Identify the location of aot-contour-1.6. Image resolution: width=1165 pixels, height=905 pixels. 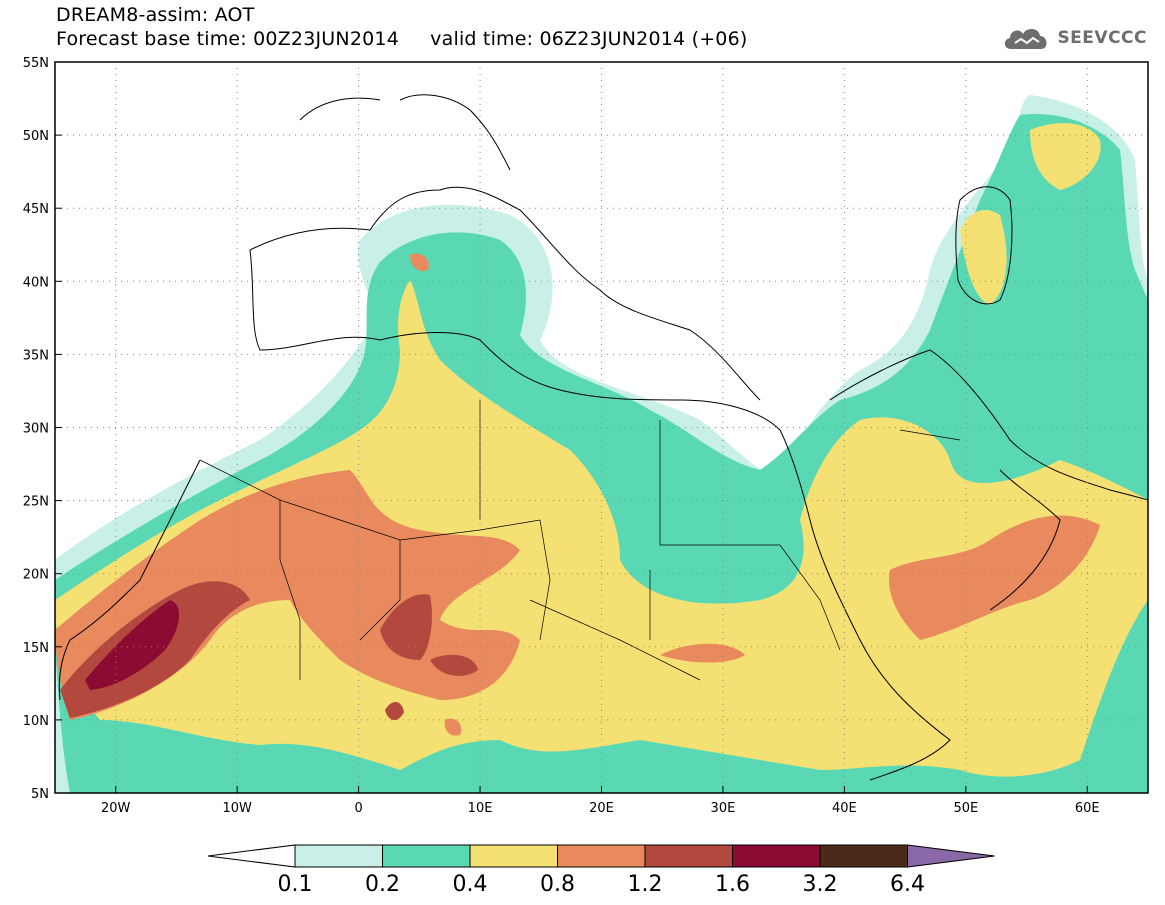
(132, 645).